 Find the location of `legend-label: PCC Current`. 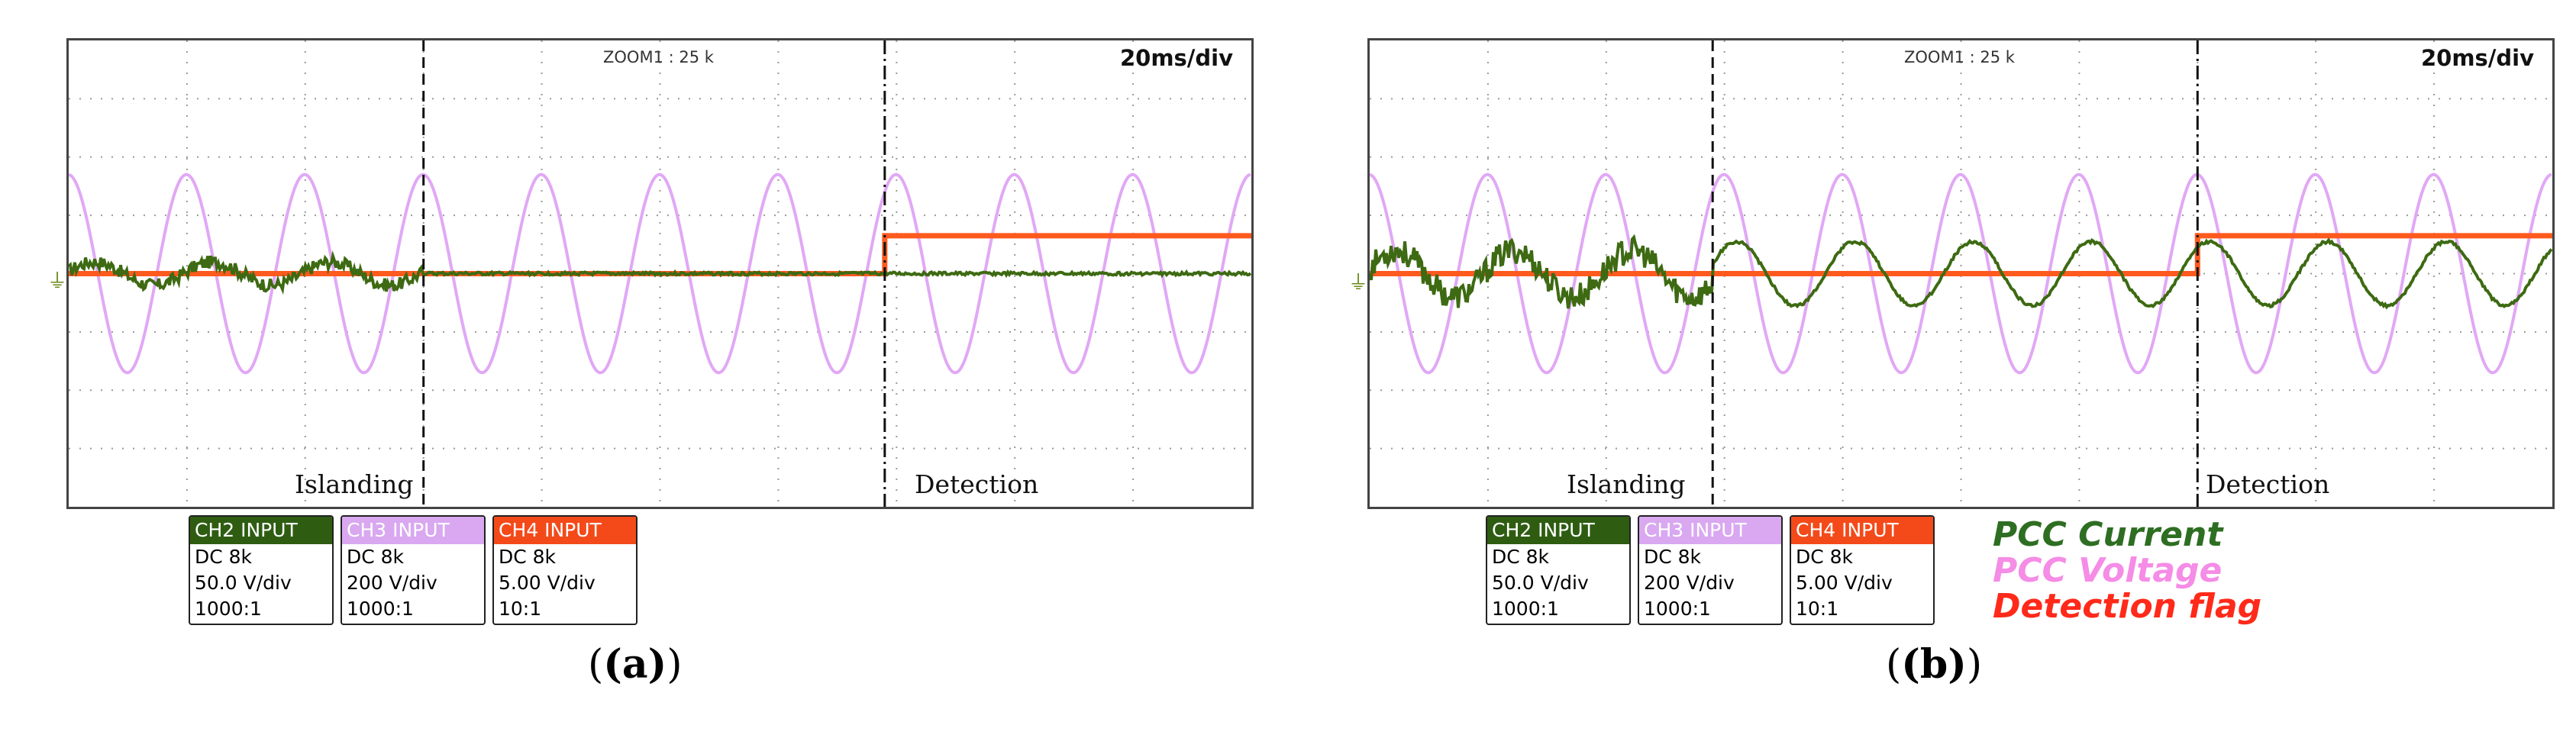

legend-label: PCC Current is located at coordinates (2108, 534).